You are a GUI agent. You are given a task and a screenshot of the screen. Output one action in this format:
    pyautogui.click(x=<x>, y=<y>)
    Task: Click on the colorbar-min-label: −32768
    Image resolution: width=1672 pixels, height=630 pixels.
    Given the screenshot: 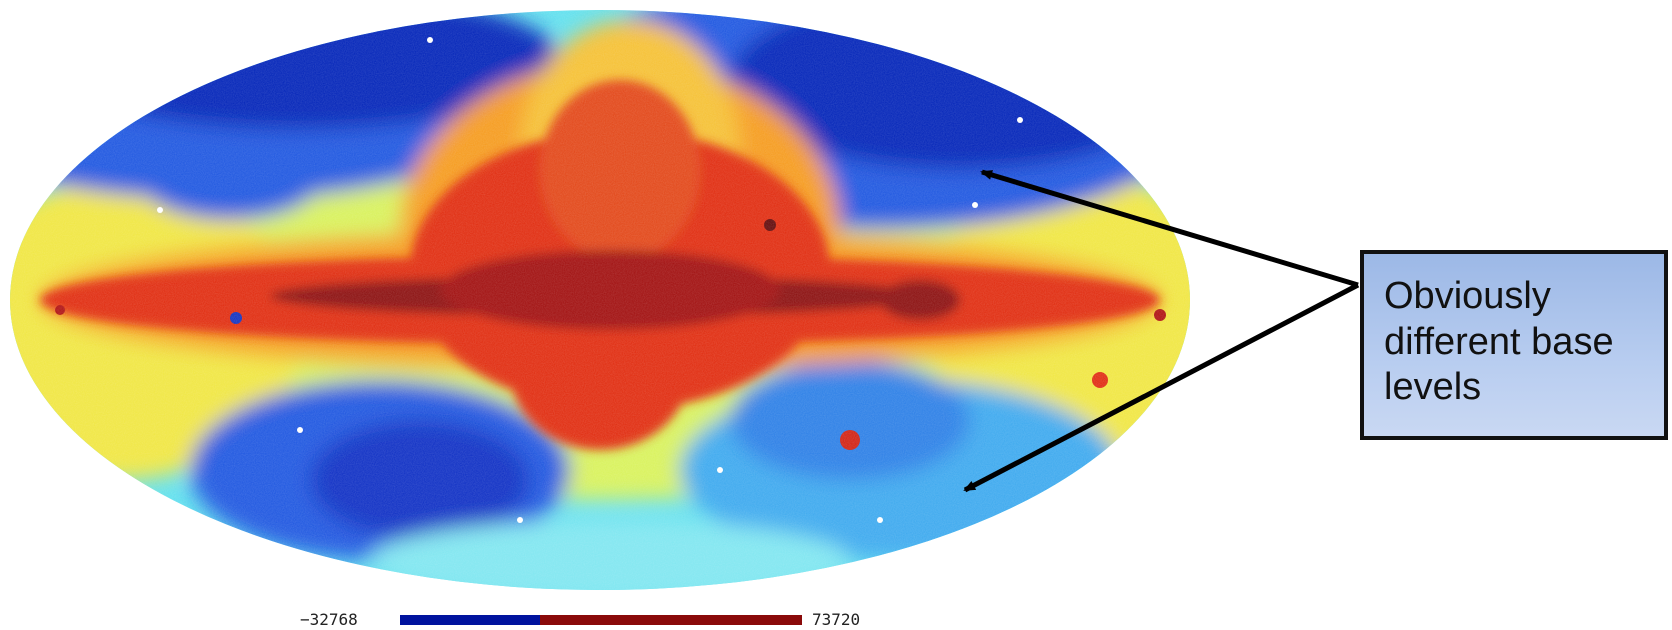 What is the action you would take?
    pyautogui.click(x=329, y=619)
    